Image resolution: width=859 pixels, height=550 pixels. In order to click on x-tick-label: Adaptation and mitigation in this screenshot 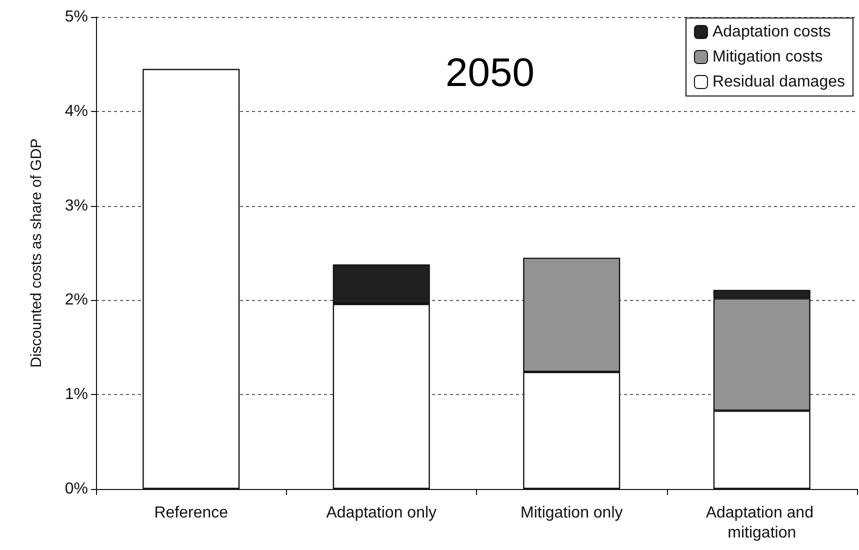, I will do `click(762, 523)`.